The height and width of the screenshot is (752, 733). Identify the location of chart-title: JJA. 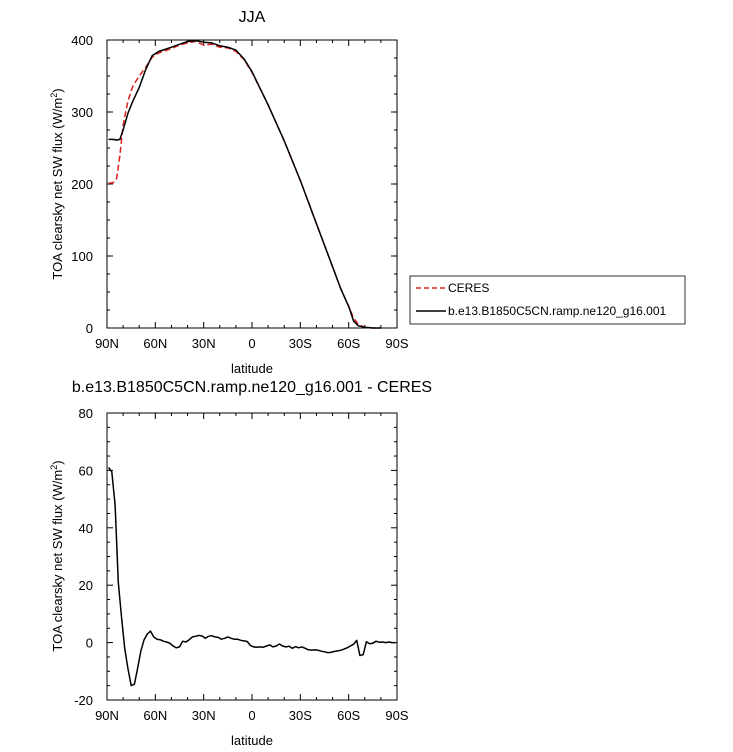
(252, 17).